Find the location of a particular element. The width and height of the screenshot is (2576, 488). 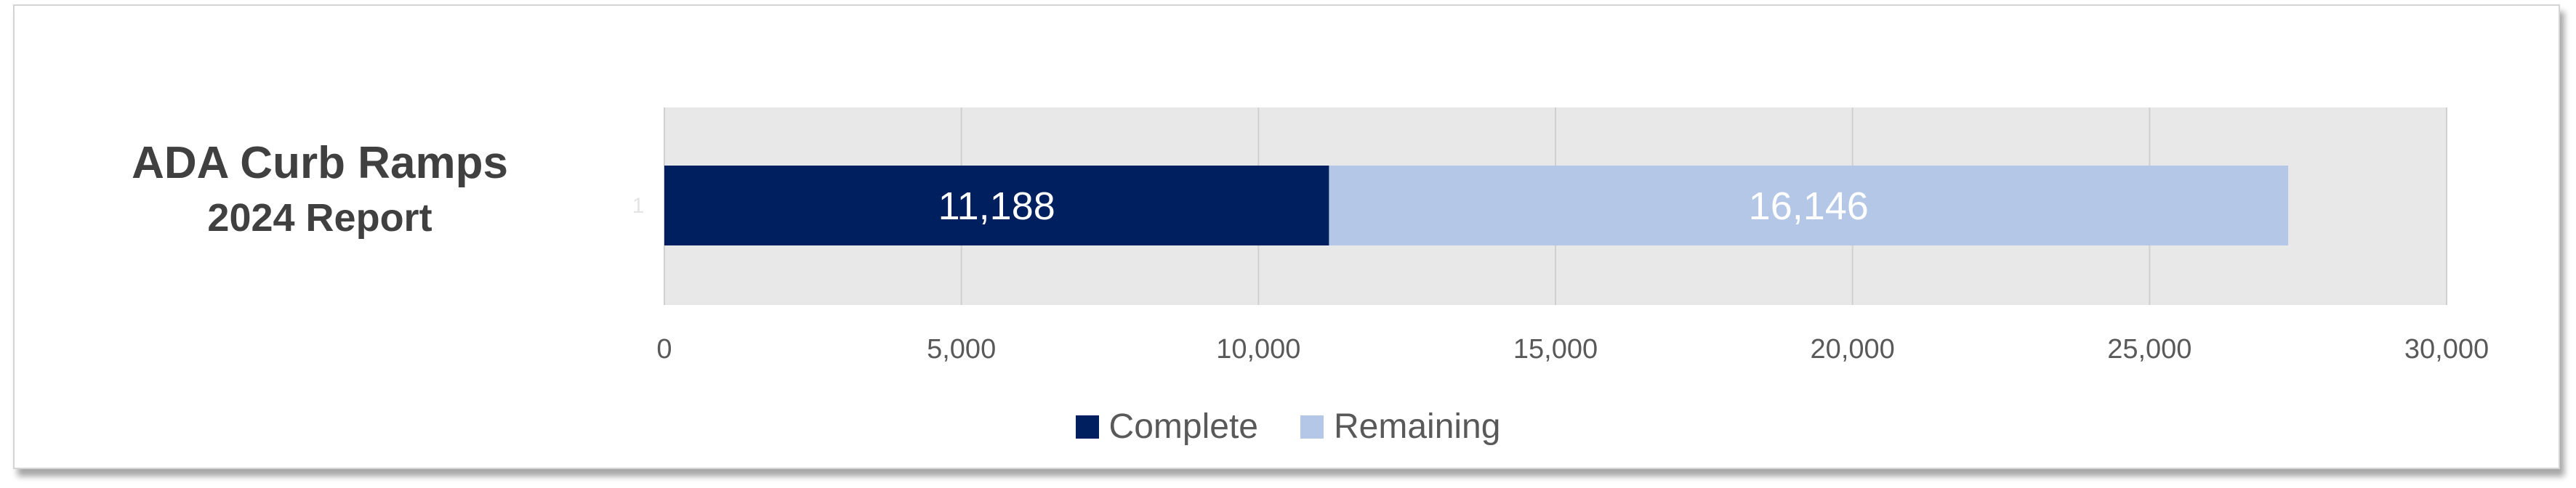

x-tick-label: 20,000 is located at coordinates (1853, 349).